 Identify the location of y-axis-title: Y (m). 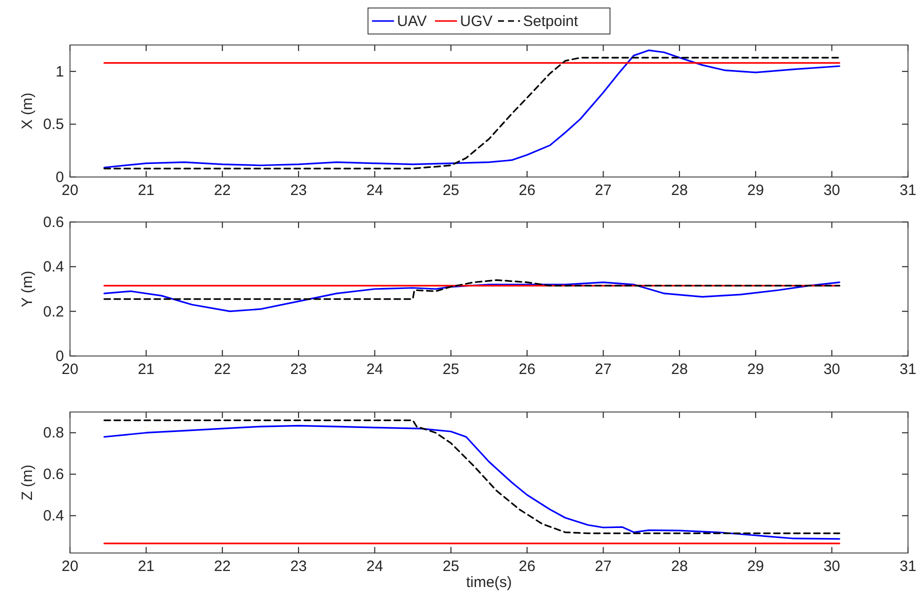
(27, 289).